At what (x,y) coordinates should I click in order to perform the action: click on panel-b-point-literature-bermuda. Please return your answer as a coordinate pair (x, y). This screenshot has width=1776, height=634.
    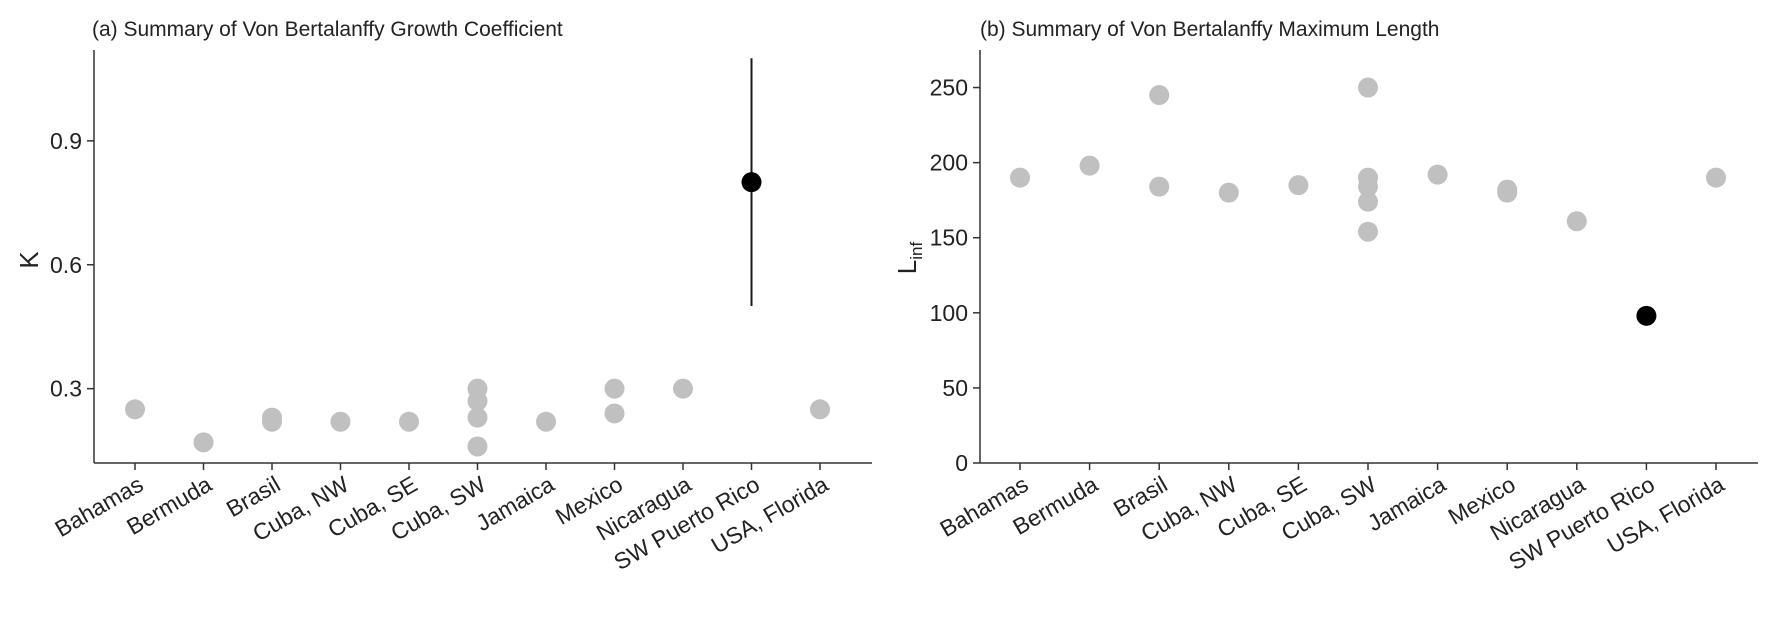
    Looking at the image, I should click on (1089, 165).